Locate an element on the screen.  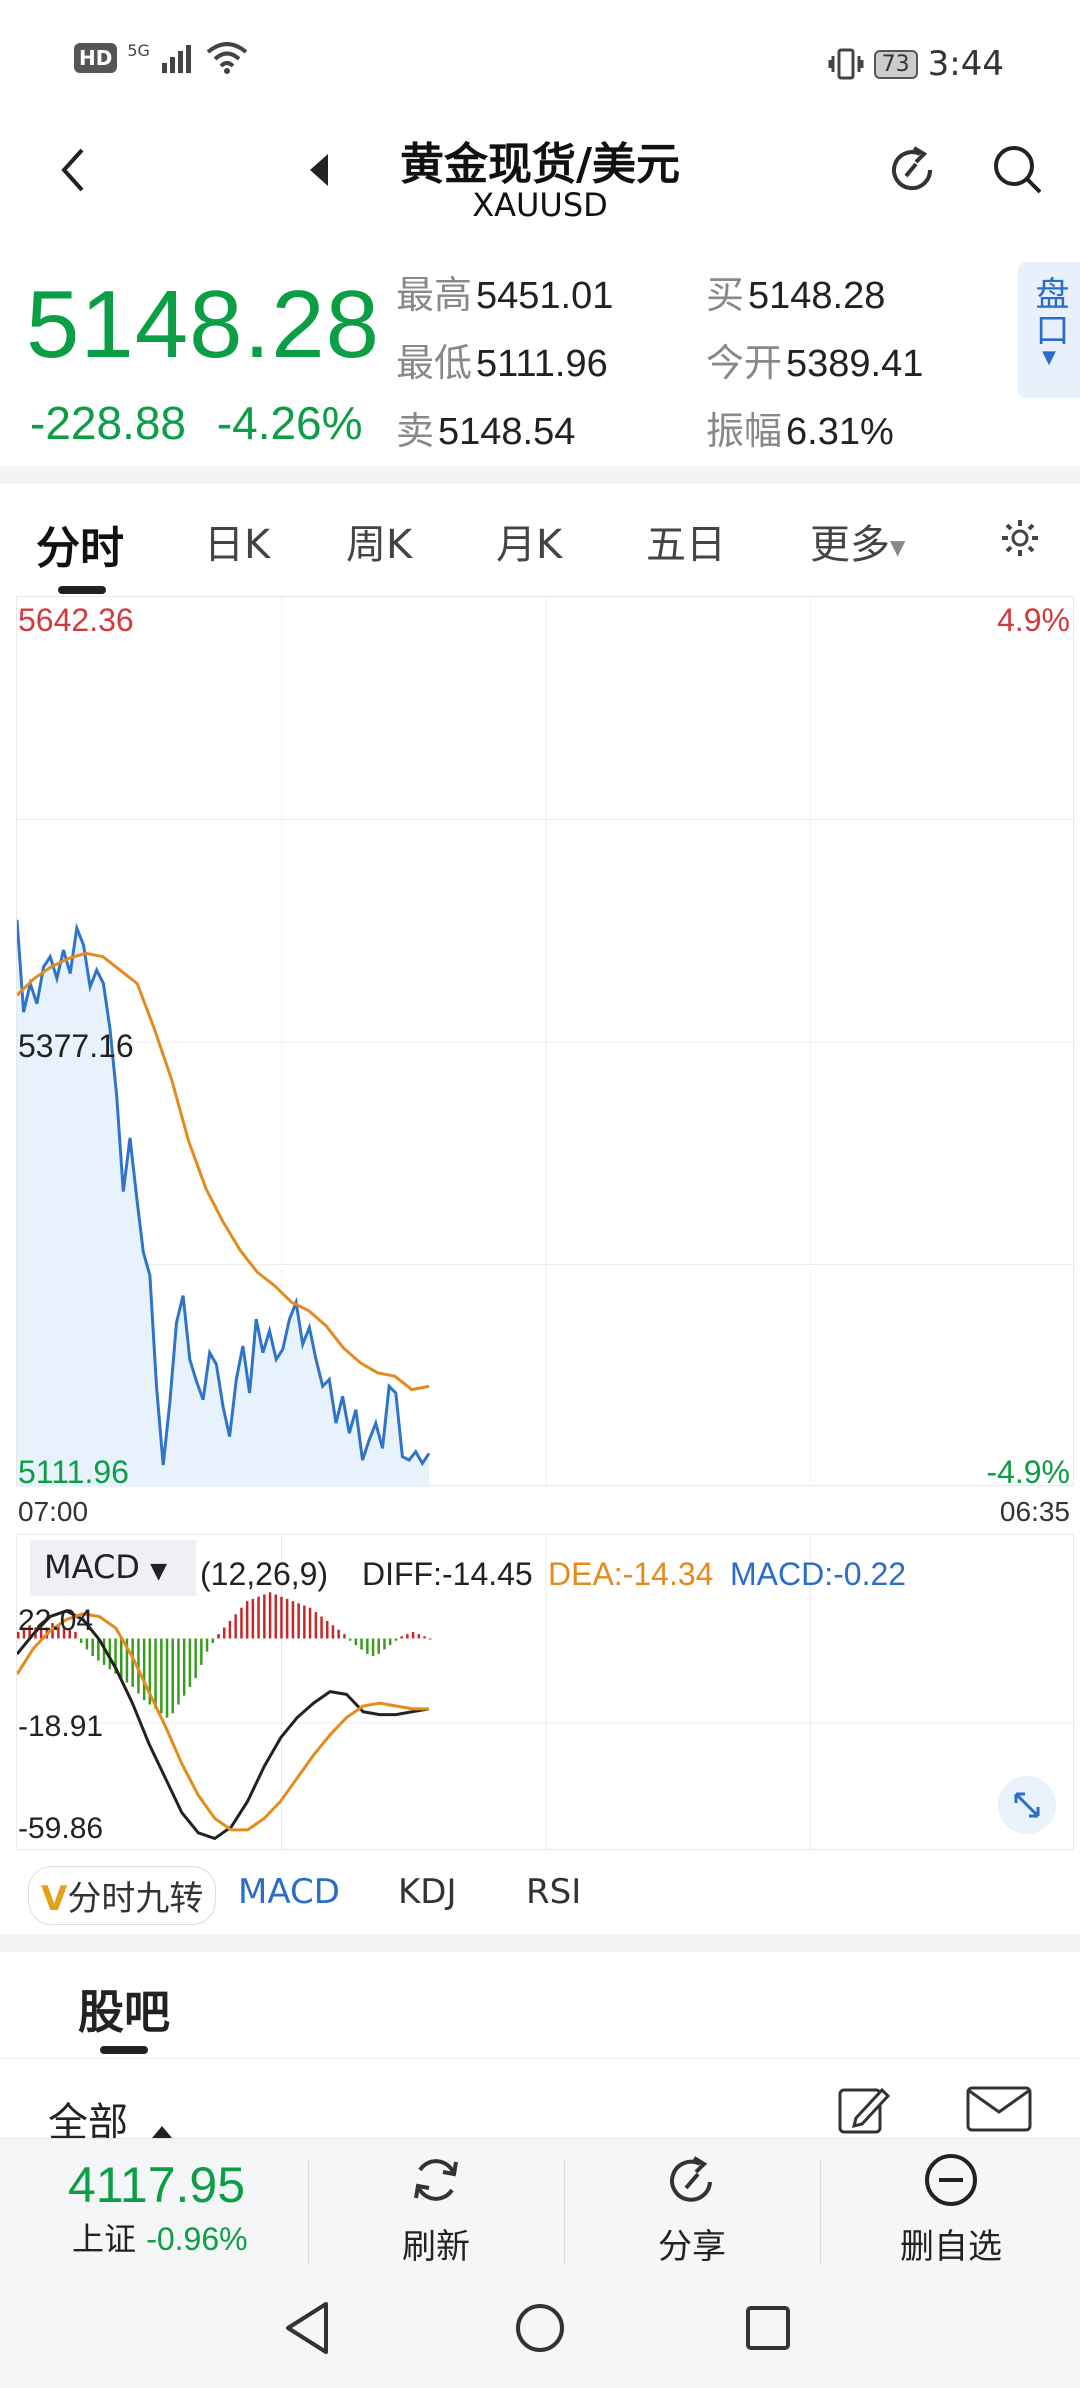
open-value: 5389.41 is located at coordinates (855, 364).